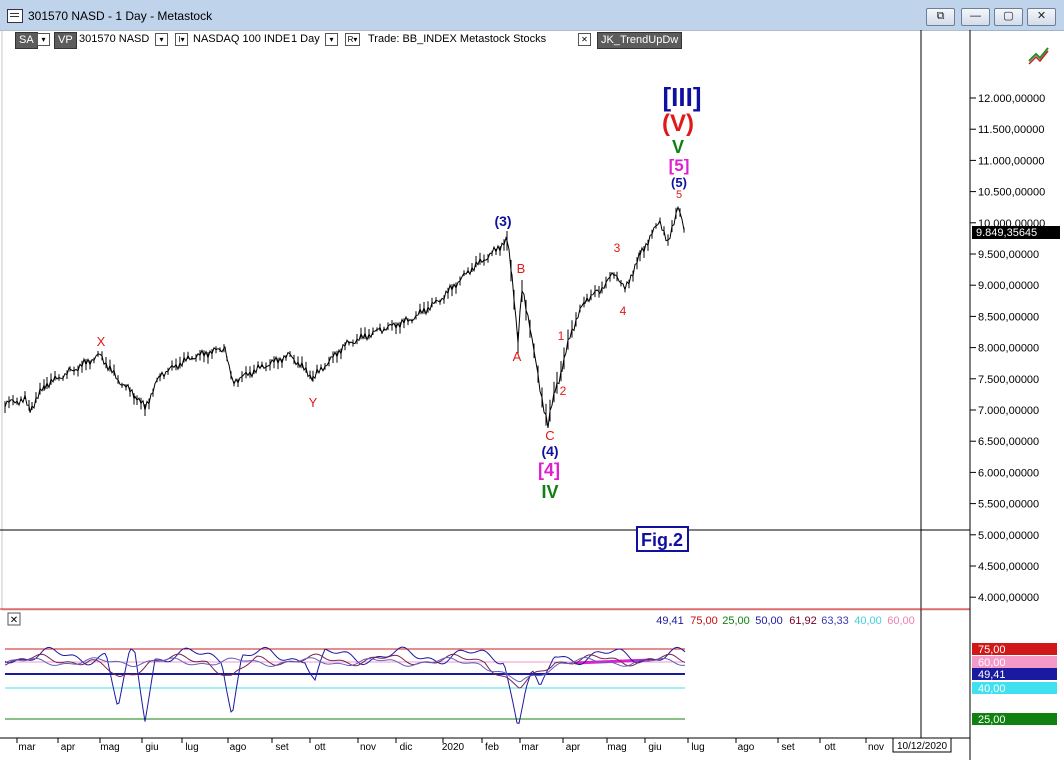 The height and width of the screenshot is (776, 1064). What do you see at coordinates (1008, 567) in the screenshot?
I see `price-tick-label: 4.500,00000` at bounding box center [1008, 567].